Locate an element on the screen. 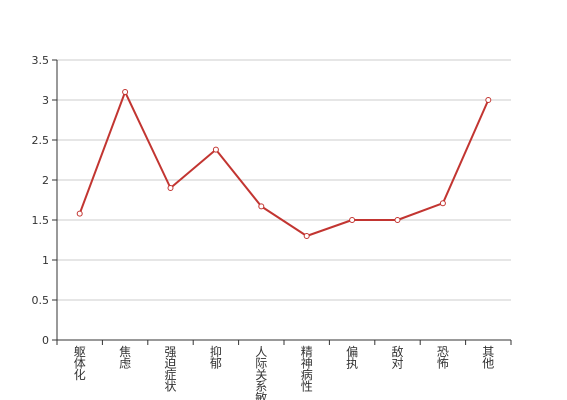 The width and height of the screenshot is (567, 400). x-tick-label: 敌对 is located at coordinates (397, 357).